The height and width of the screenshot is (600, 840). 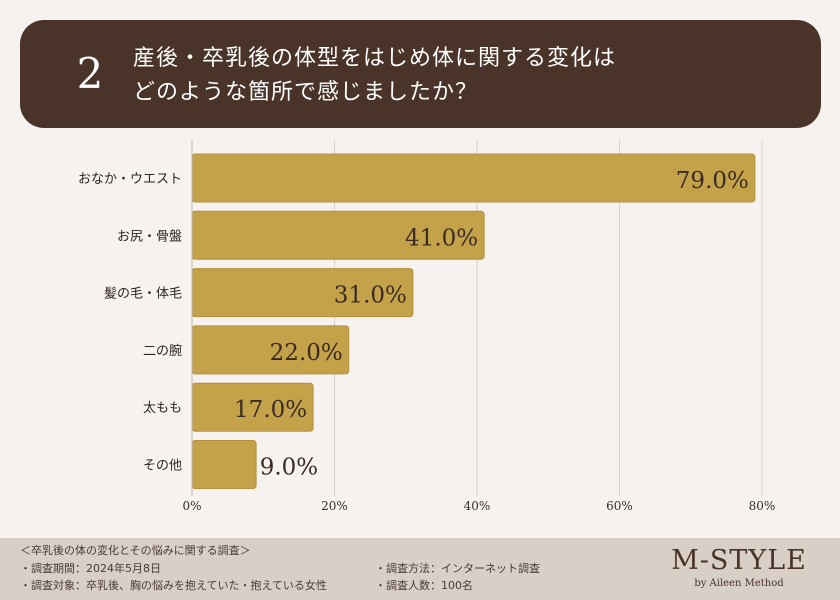 What do you see at coordinates (424, 585) in the screenshot?
I see `survey-count: ・調査人数：100名` at bounding box center [424, 585].